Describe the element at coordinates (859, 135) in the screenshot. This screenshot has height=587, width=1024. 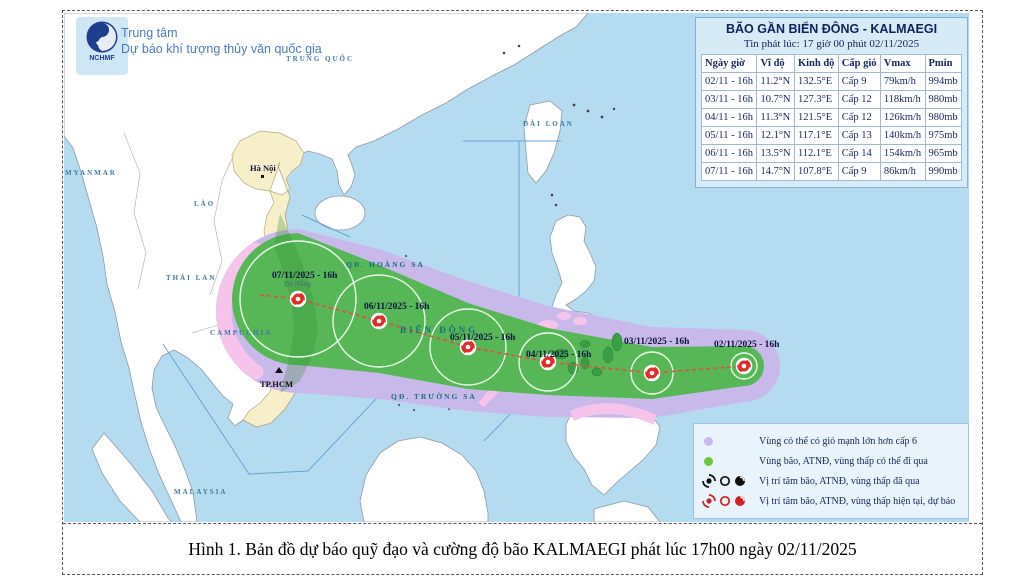
I see `cell: Cấp 13` at that location.